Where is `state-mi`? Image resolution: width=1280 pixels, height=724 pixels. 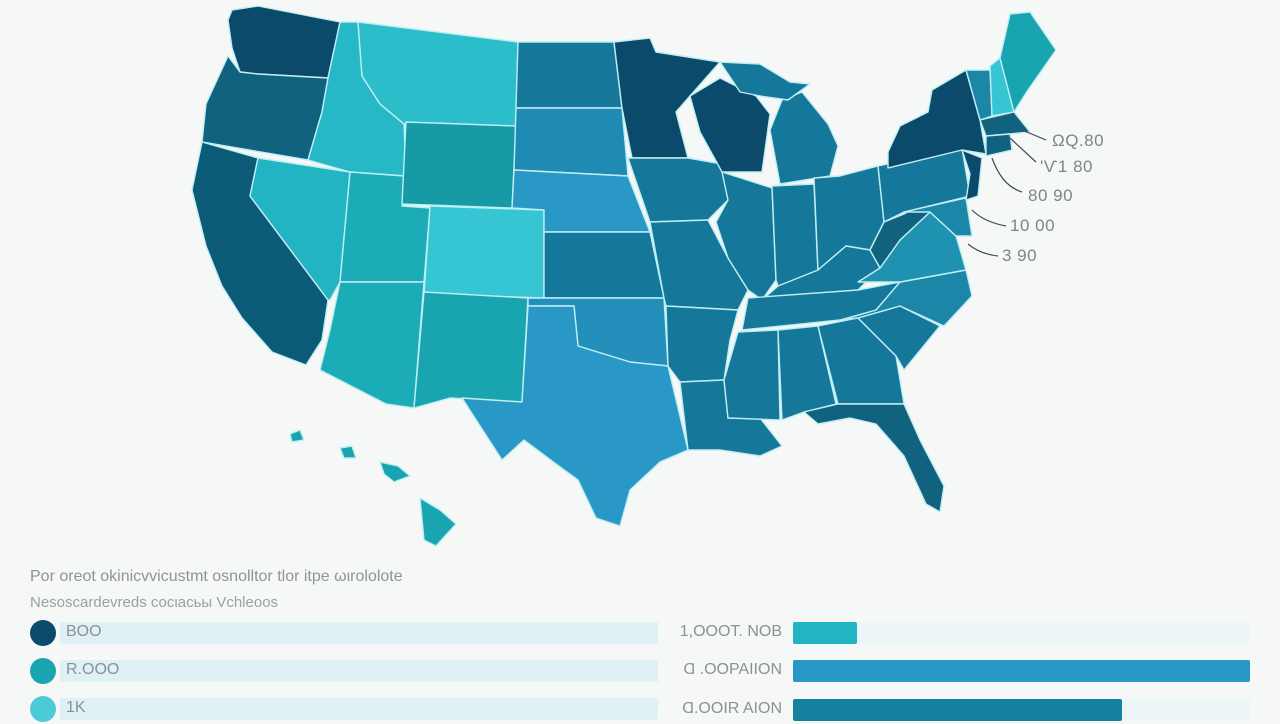 state-mi is located at coordinates (804, 138).